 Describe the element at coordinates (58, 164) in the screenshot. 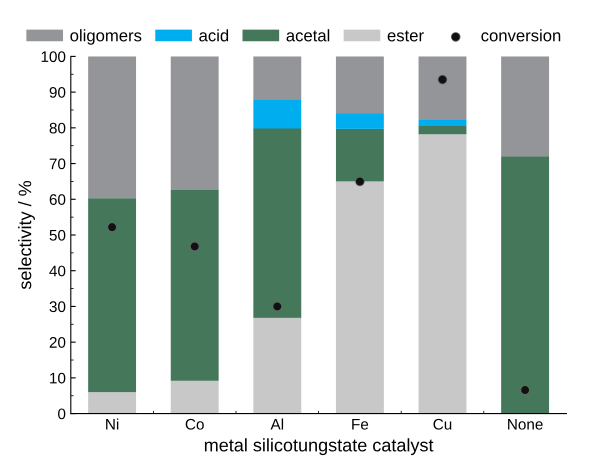

I see `y-tick-label: 70` at that location.